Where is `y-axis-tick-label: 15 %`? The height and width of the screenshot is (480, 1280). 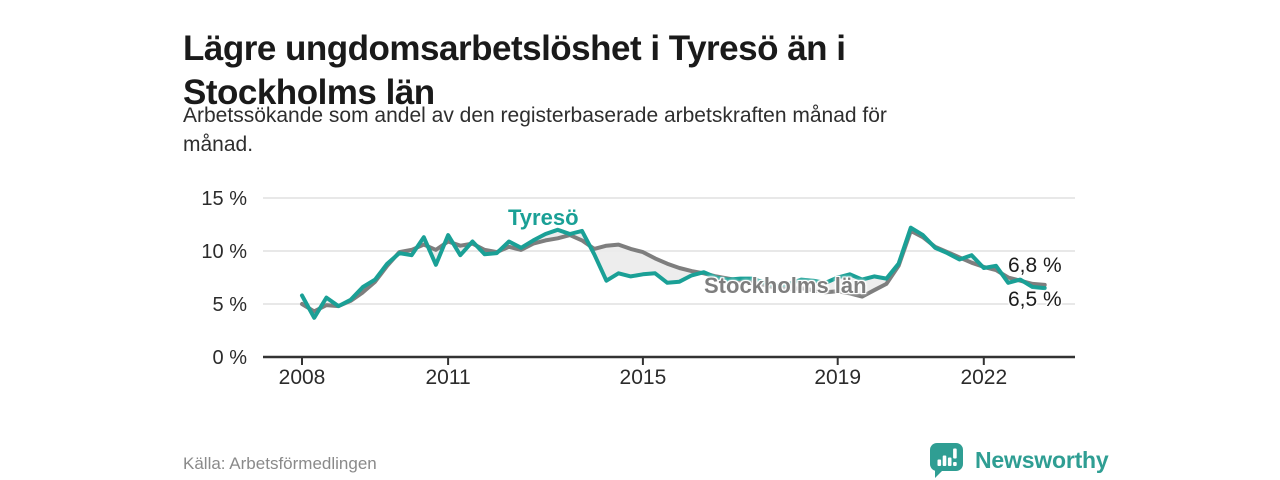 y-axis-tick-label: 15 % is located at coordinates (224, 199).